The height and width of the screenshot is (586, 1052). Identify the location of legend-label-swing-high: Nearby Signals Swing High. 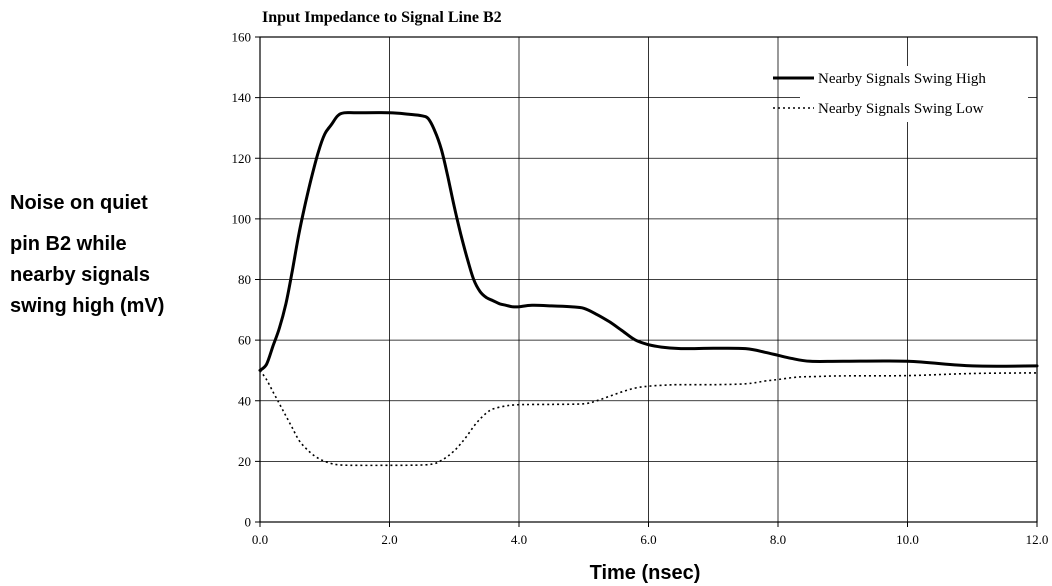
(902, 79).